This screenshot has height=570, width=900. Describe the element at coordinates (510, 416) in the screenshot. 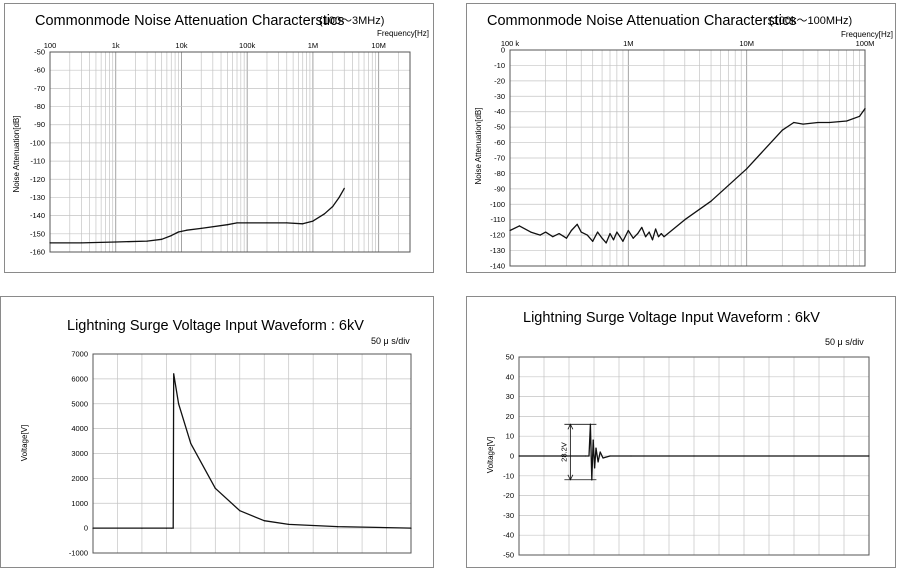

I see `y-tick-label: 20` at that location.